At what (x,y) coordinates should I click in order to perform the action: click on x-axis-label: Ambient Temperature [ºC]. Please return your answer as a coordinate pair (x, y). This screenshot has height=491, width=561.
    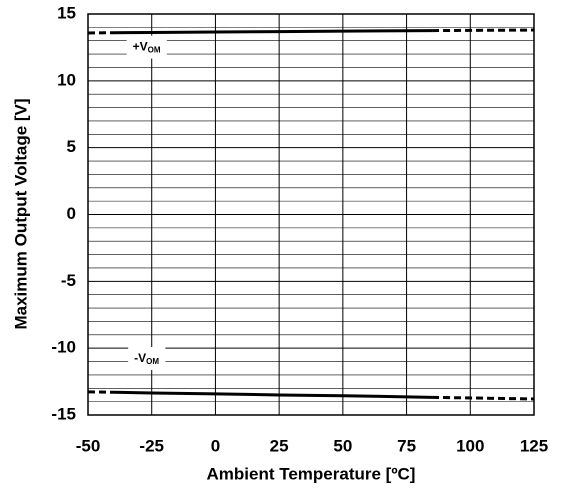
    Looking at the image, I should click on (311, 473).